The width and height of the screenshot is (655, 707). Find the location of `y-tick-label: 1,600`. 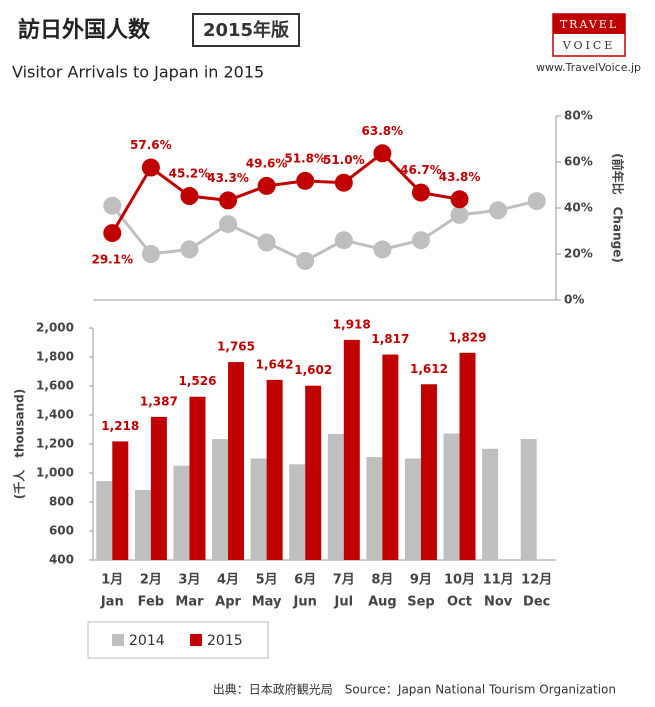

y-tick-label: 1,600 is located at coordinates (55, 386).